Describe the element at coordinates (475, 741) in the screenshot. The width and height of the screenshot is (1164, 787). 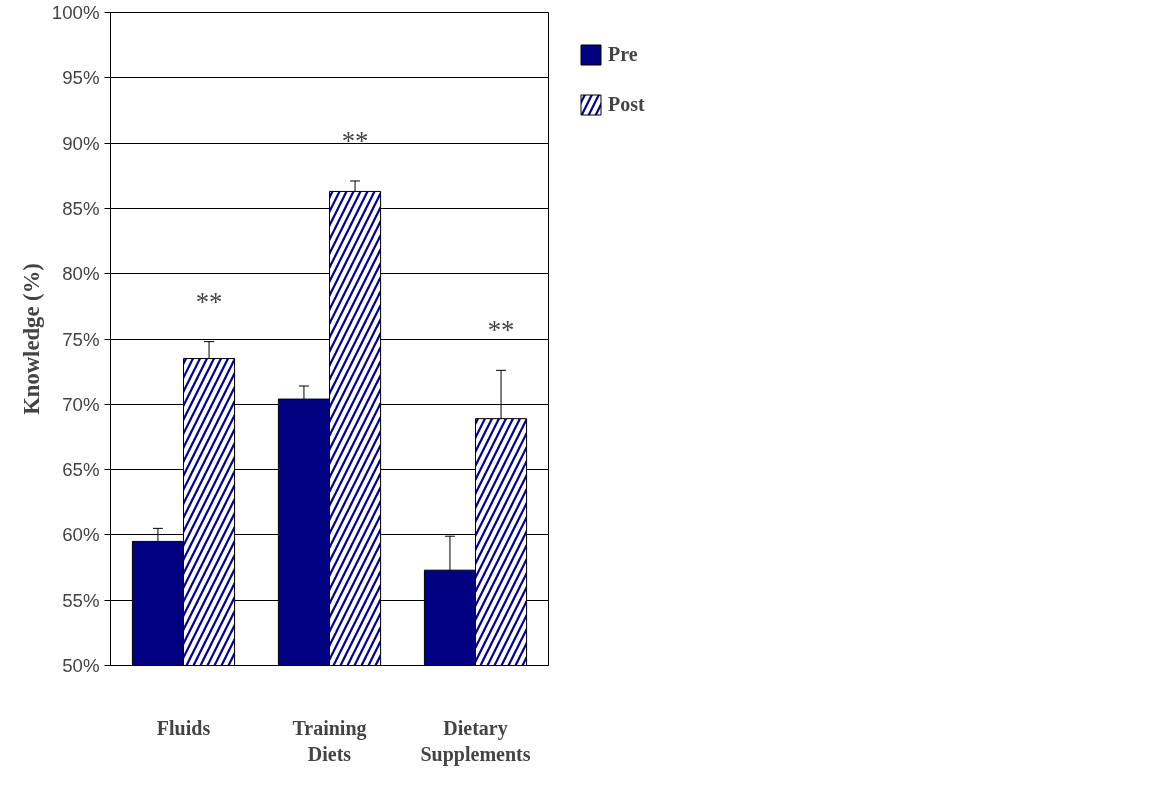
I see `x-tick-label: Dietary Supplements` at that location.